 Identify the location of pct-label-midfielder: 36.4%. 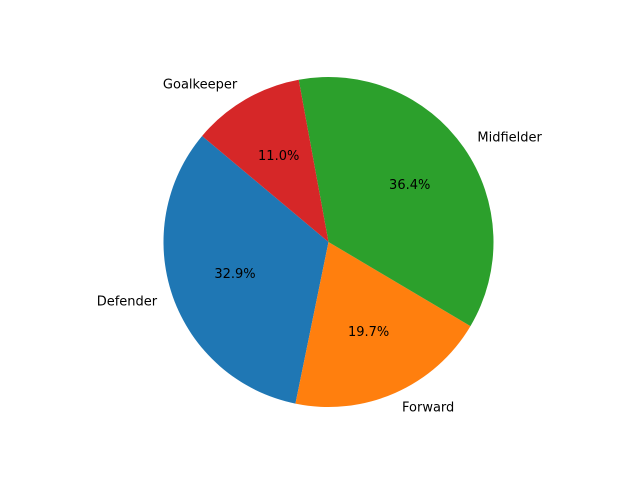
(409, 185).